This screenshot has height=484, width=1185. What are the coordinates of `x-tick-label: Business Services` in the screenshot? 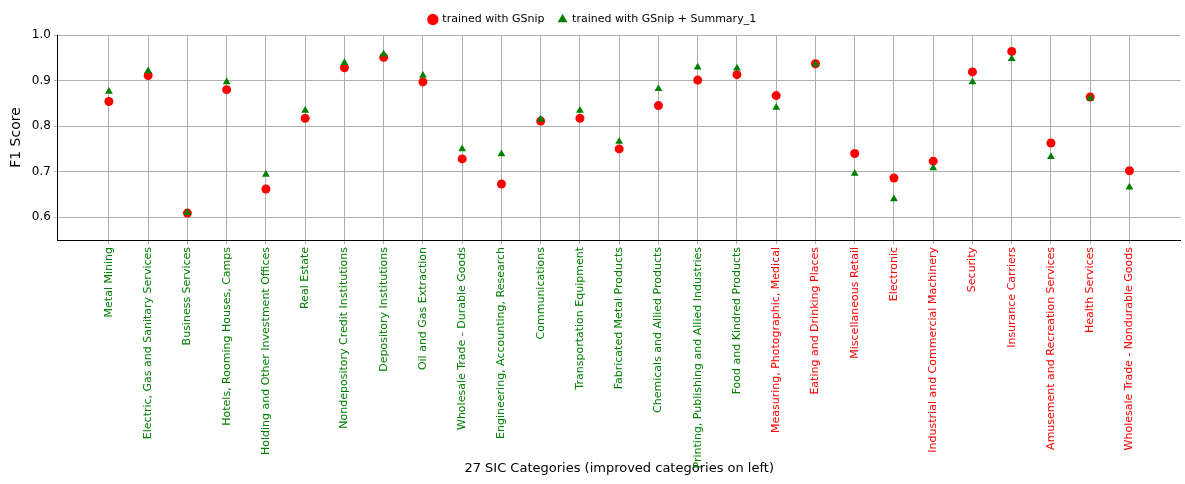 It's located at (187, 296).